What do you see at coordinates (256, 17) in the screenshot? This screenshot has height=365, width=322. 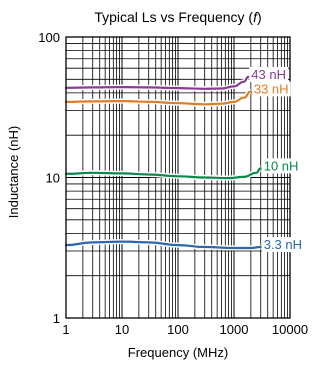 I see `title-frequency-symbol: f` at bounding box center [256, 17].